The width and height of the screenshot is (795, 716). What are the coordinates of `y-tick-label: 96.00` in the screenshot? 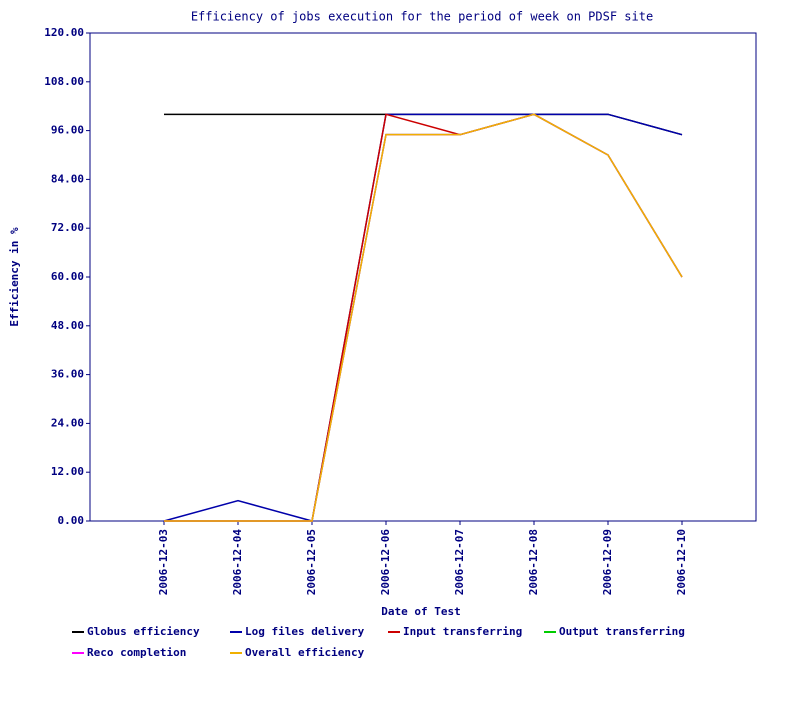 It's located at (67, 130).